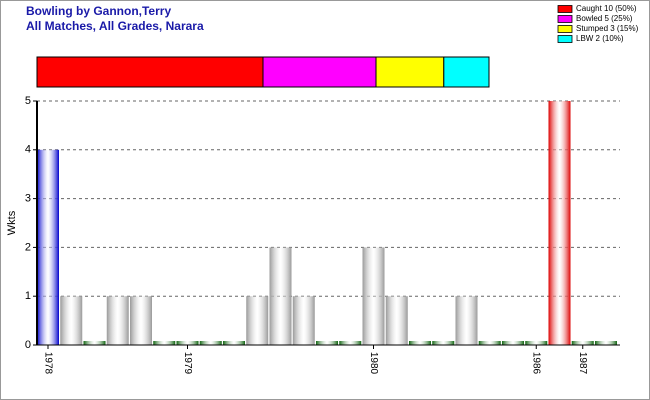 The image size is (650, 400). What do you see at coordinates (28, 296) in the screenshot?
I see `y-tick-label: 1` at bounding box center [28, 296].